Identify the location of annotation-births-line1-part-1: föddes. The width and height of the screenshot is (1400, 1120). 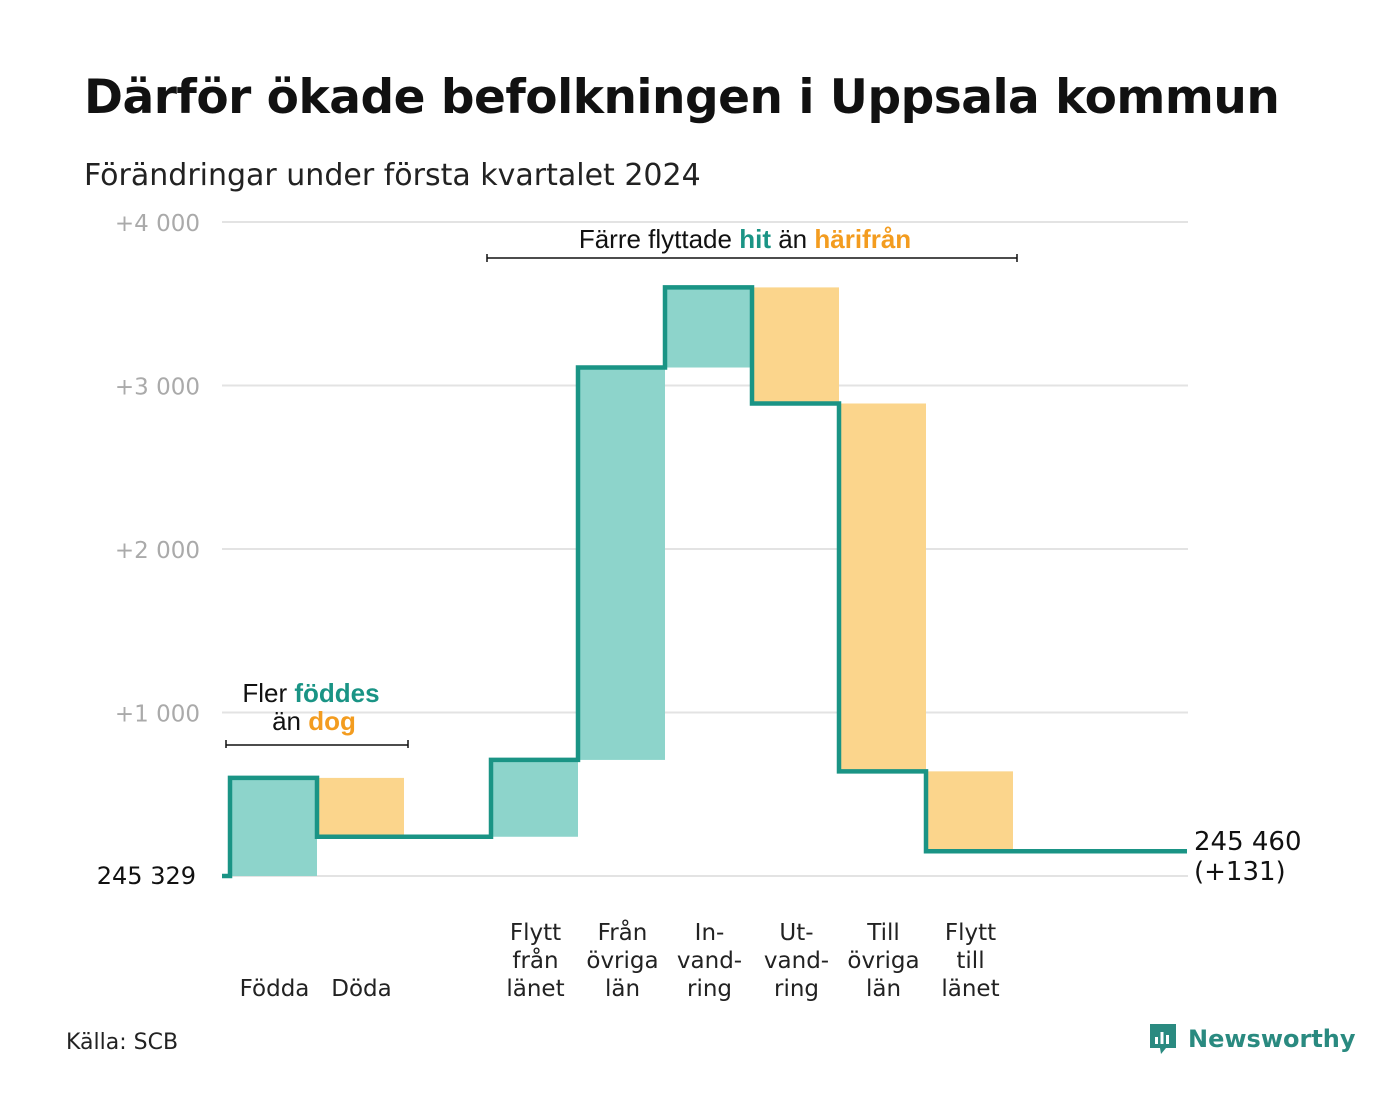
(336, 693).